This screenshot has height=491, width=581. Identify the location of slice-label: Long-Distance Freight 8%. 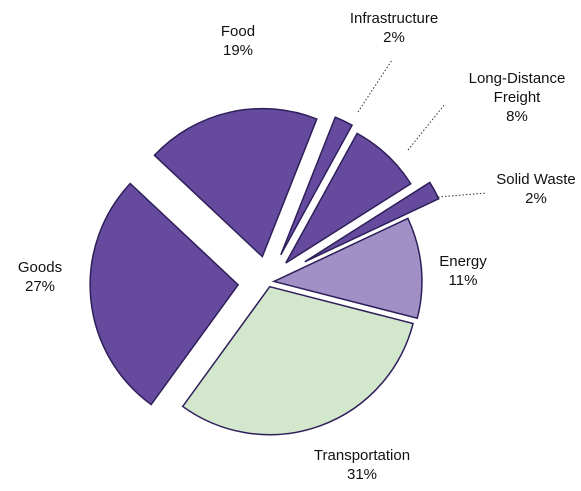
(517, 97).